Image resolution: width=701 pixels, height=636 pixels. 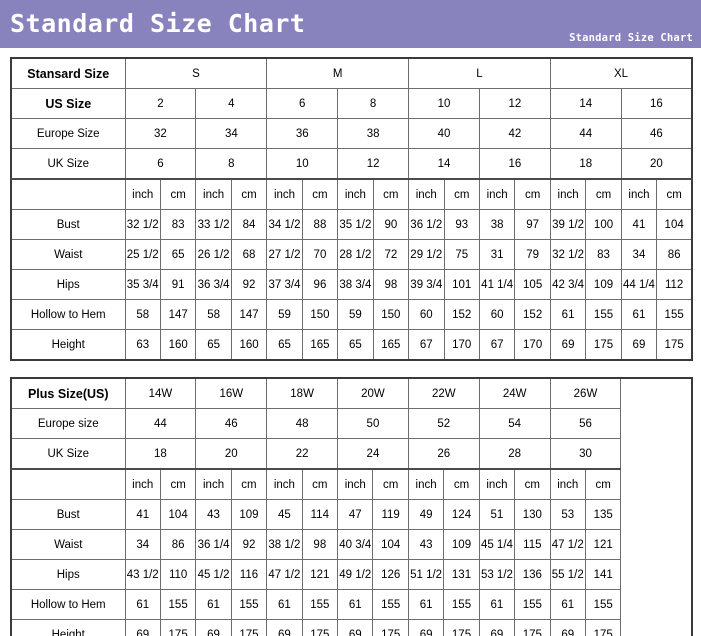 What do you see at coordinates (656, 133) in the screenshot?
I see `size-value: 46` at bounding box center [656, 133].